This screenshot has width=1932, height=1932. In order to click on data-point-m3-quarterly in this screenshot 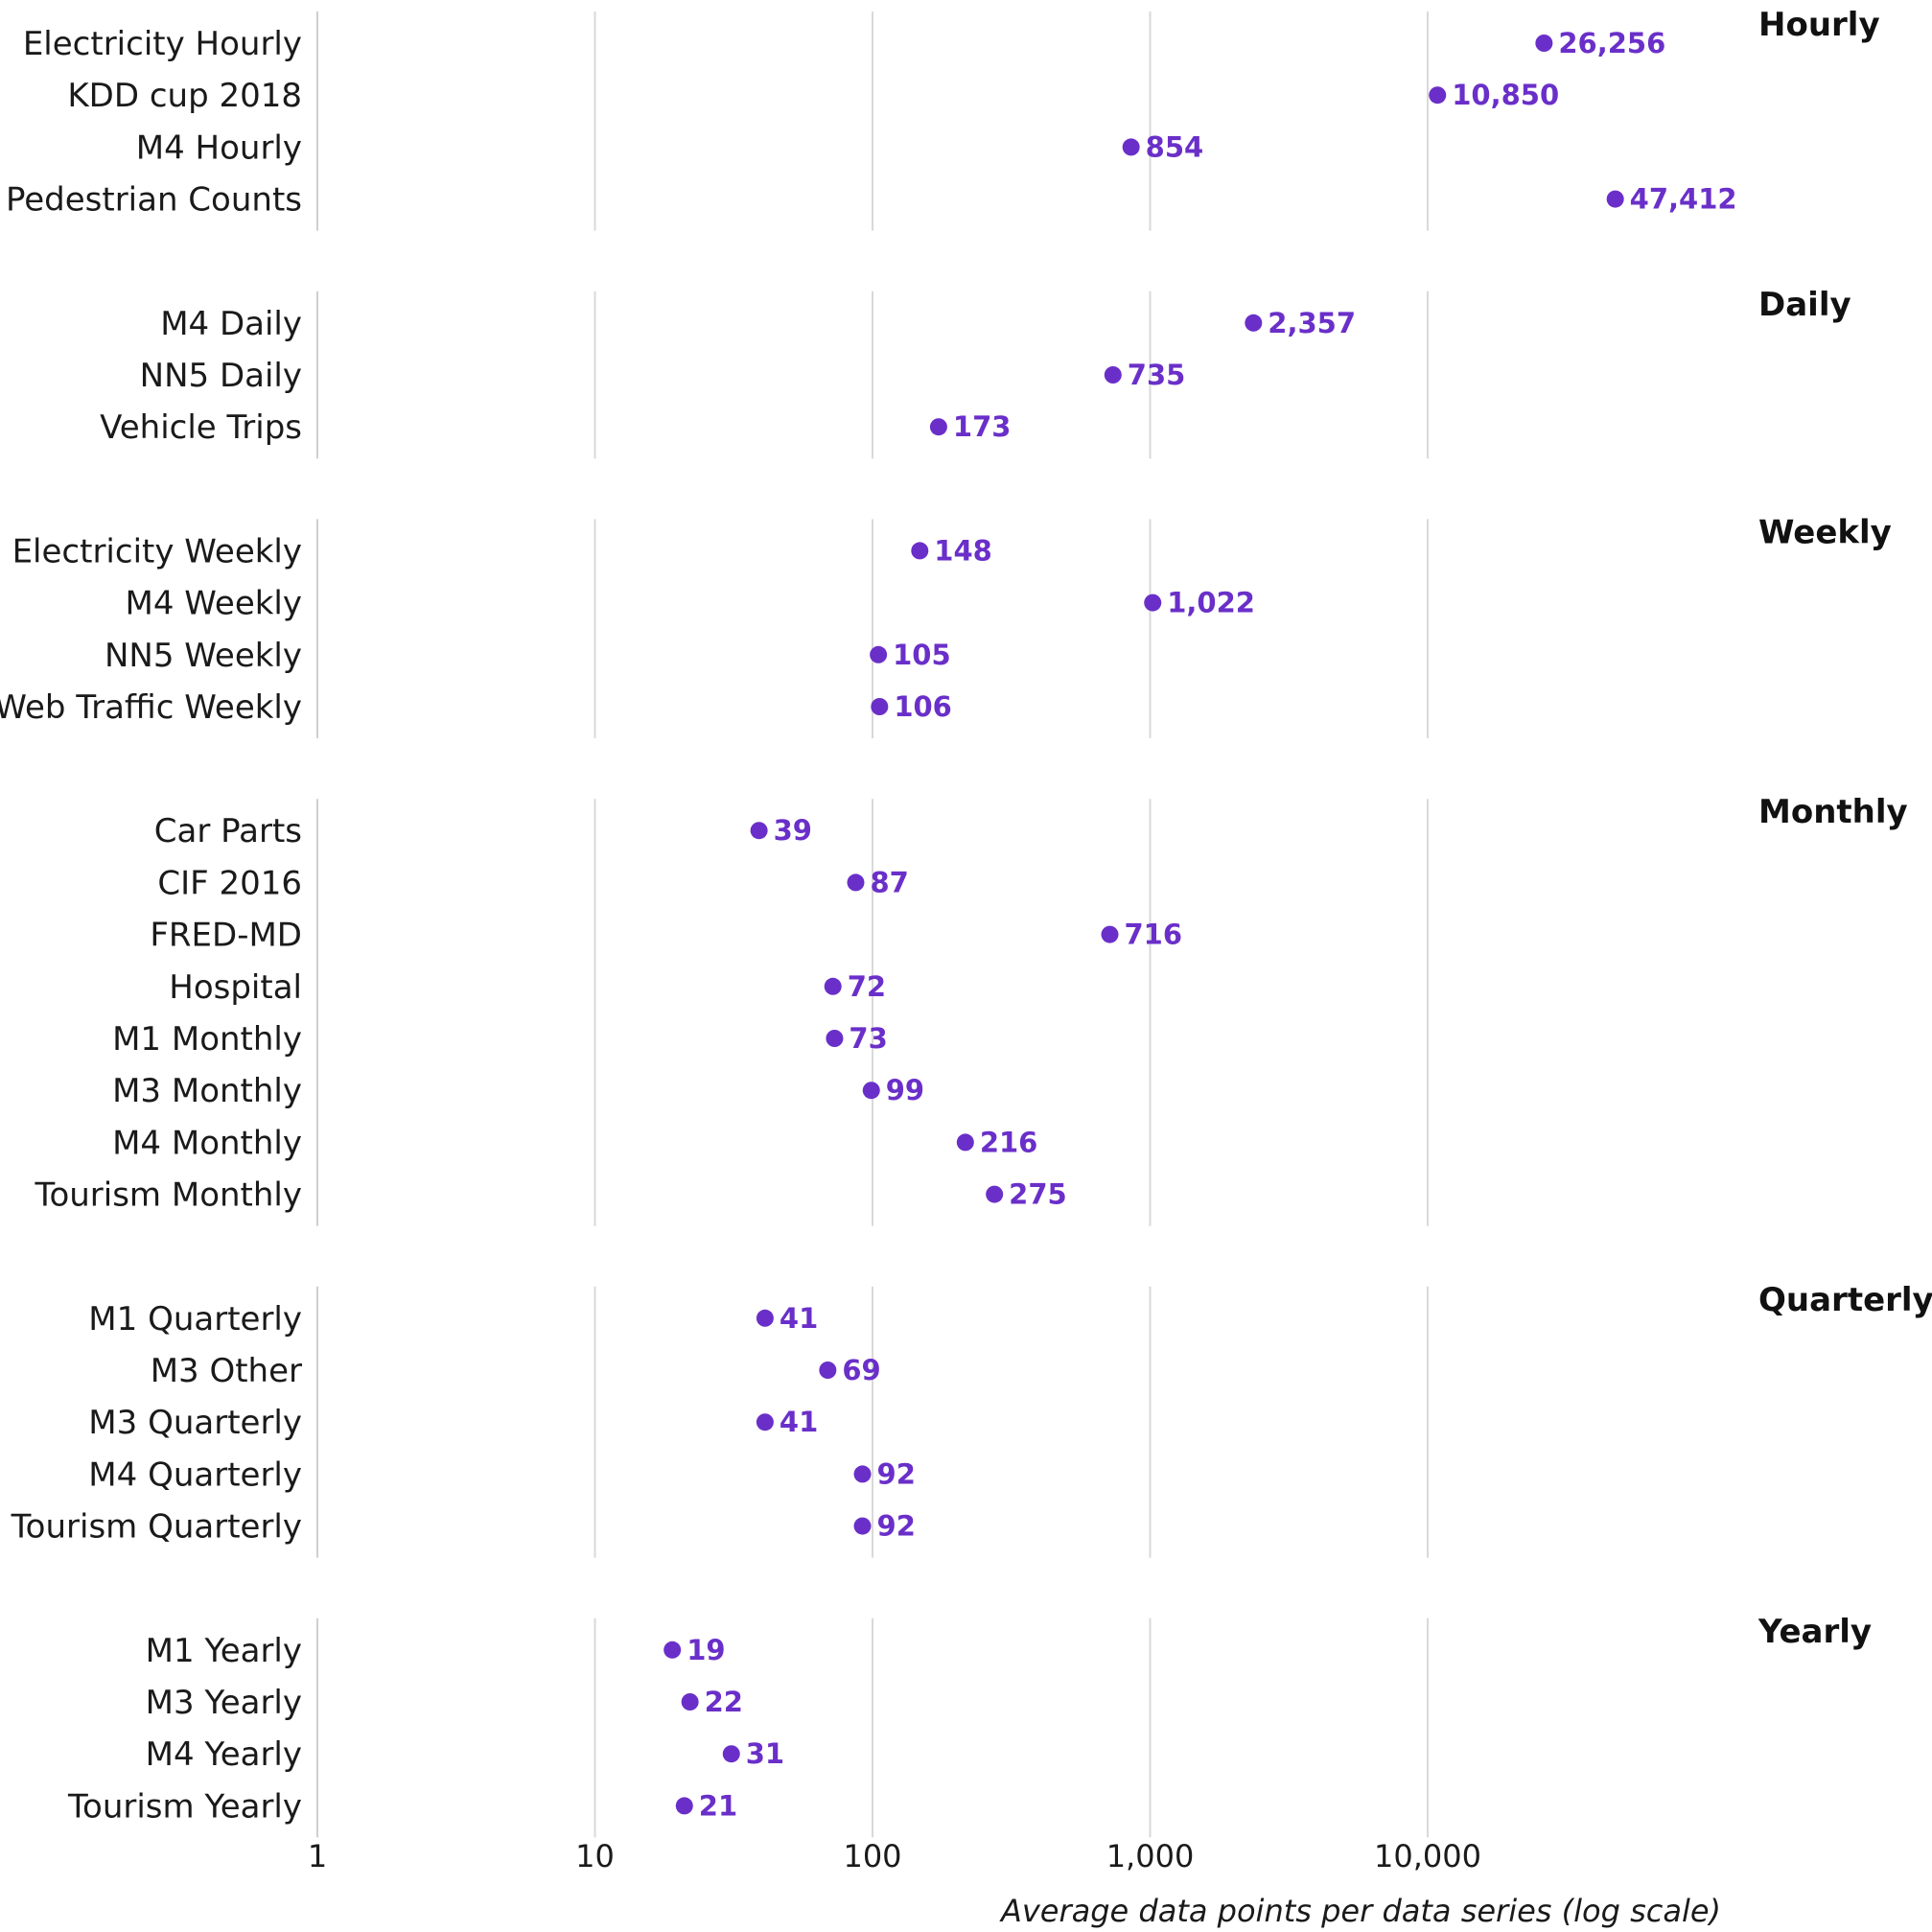, I will do `click(765, 1422)`.